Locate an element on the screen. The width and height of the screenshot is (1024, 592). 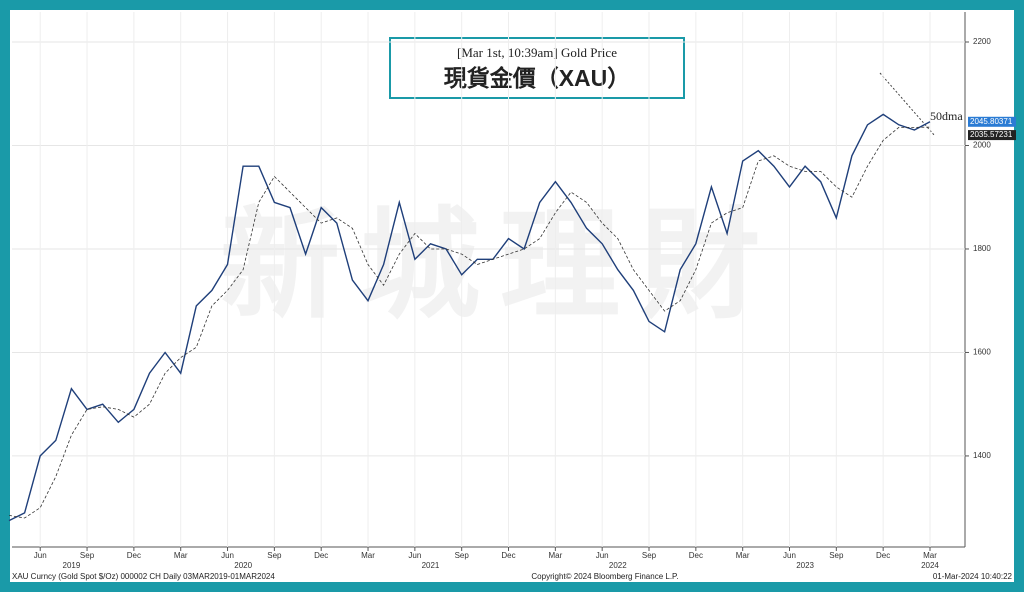
last-value-label: 2045.80371 is located at coordinates (991, 121).